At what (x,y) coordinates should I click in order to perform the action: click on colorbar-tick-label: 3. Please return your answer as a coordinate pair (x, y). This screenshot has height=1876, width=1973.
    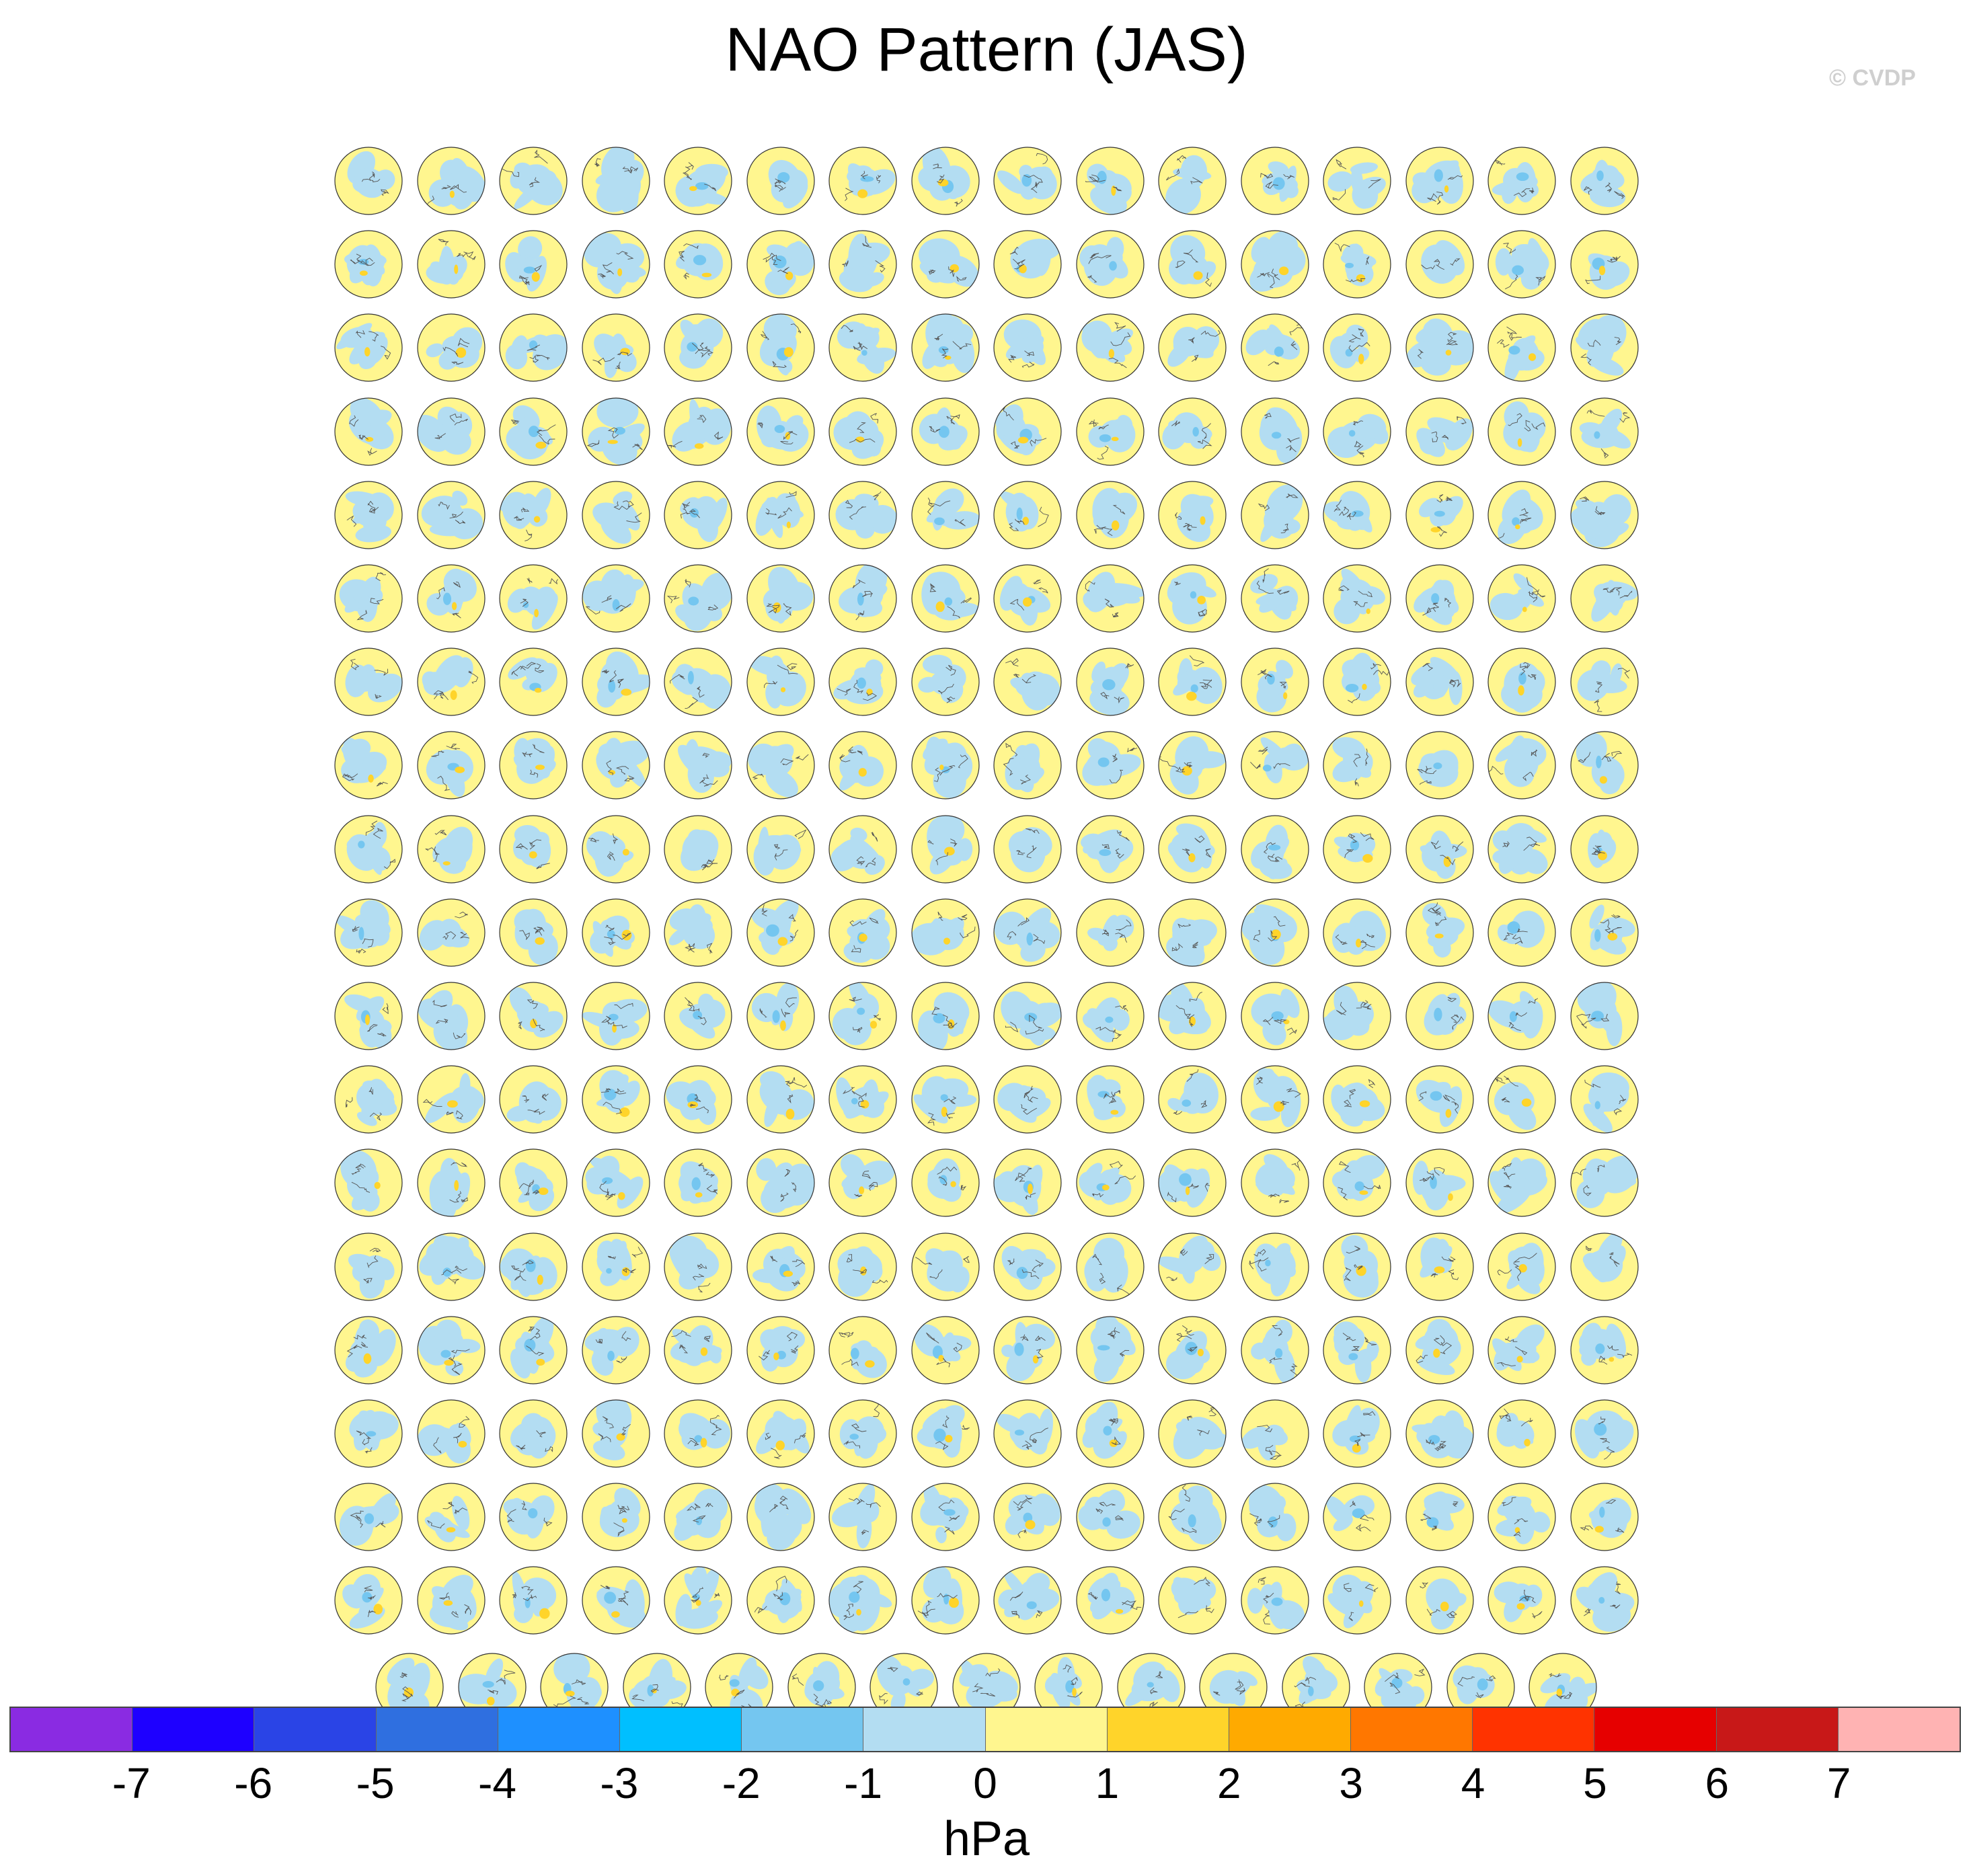
    Looking at the image, I should click on (1351, 1783).